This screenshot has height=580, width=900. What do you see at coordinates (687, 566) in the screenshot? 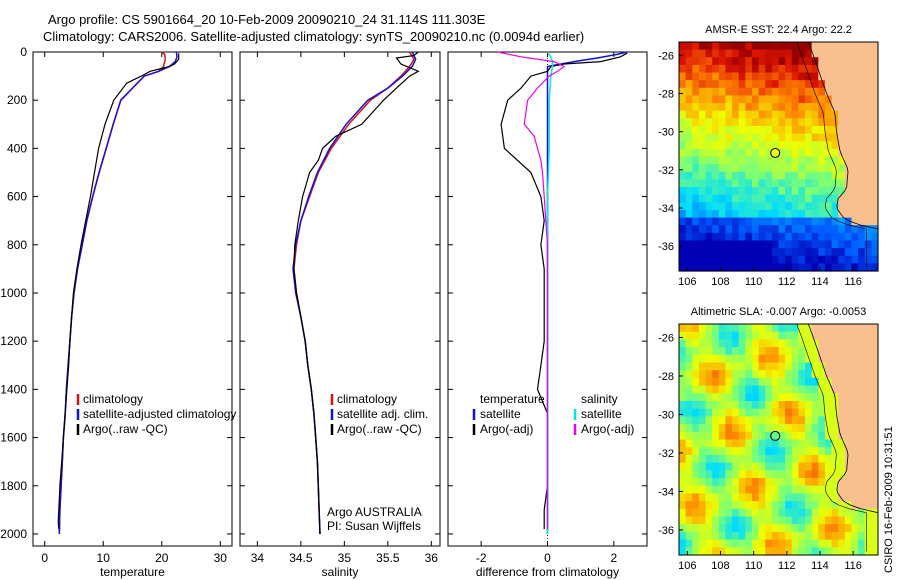
I see `x-tick-label: 106` at bounding box center [687, 566].